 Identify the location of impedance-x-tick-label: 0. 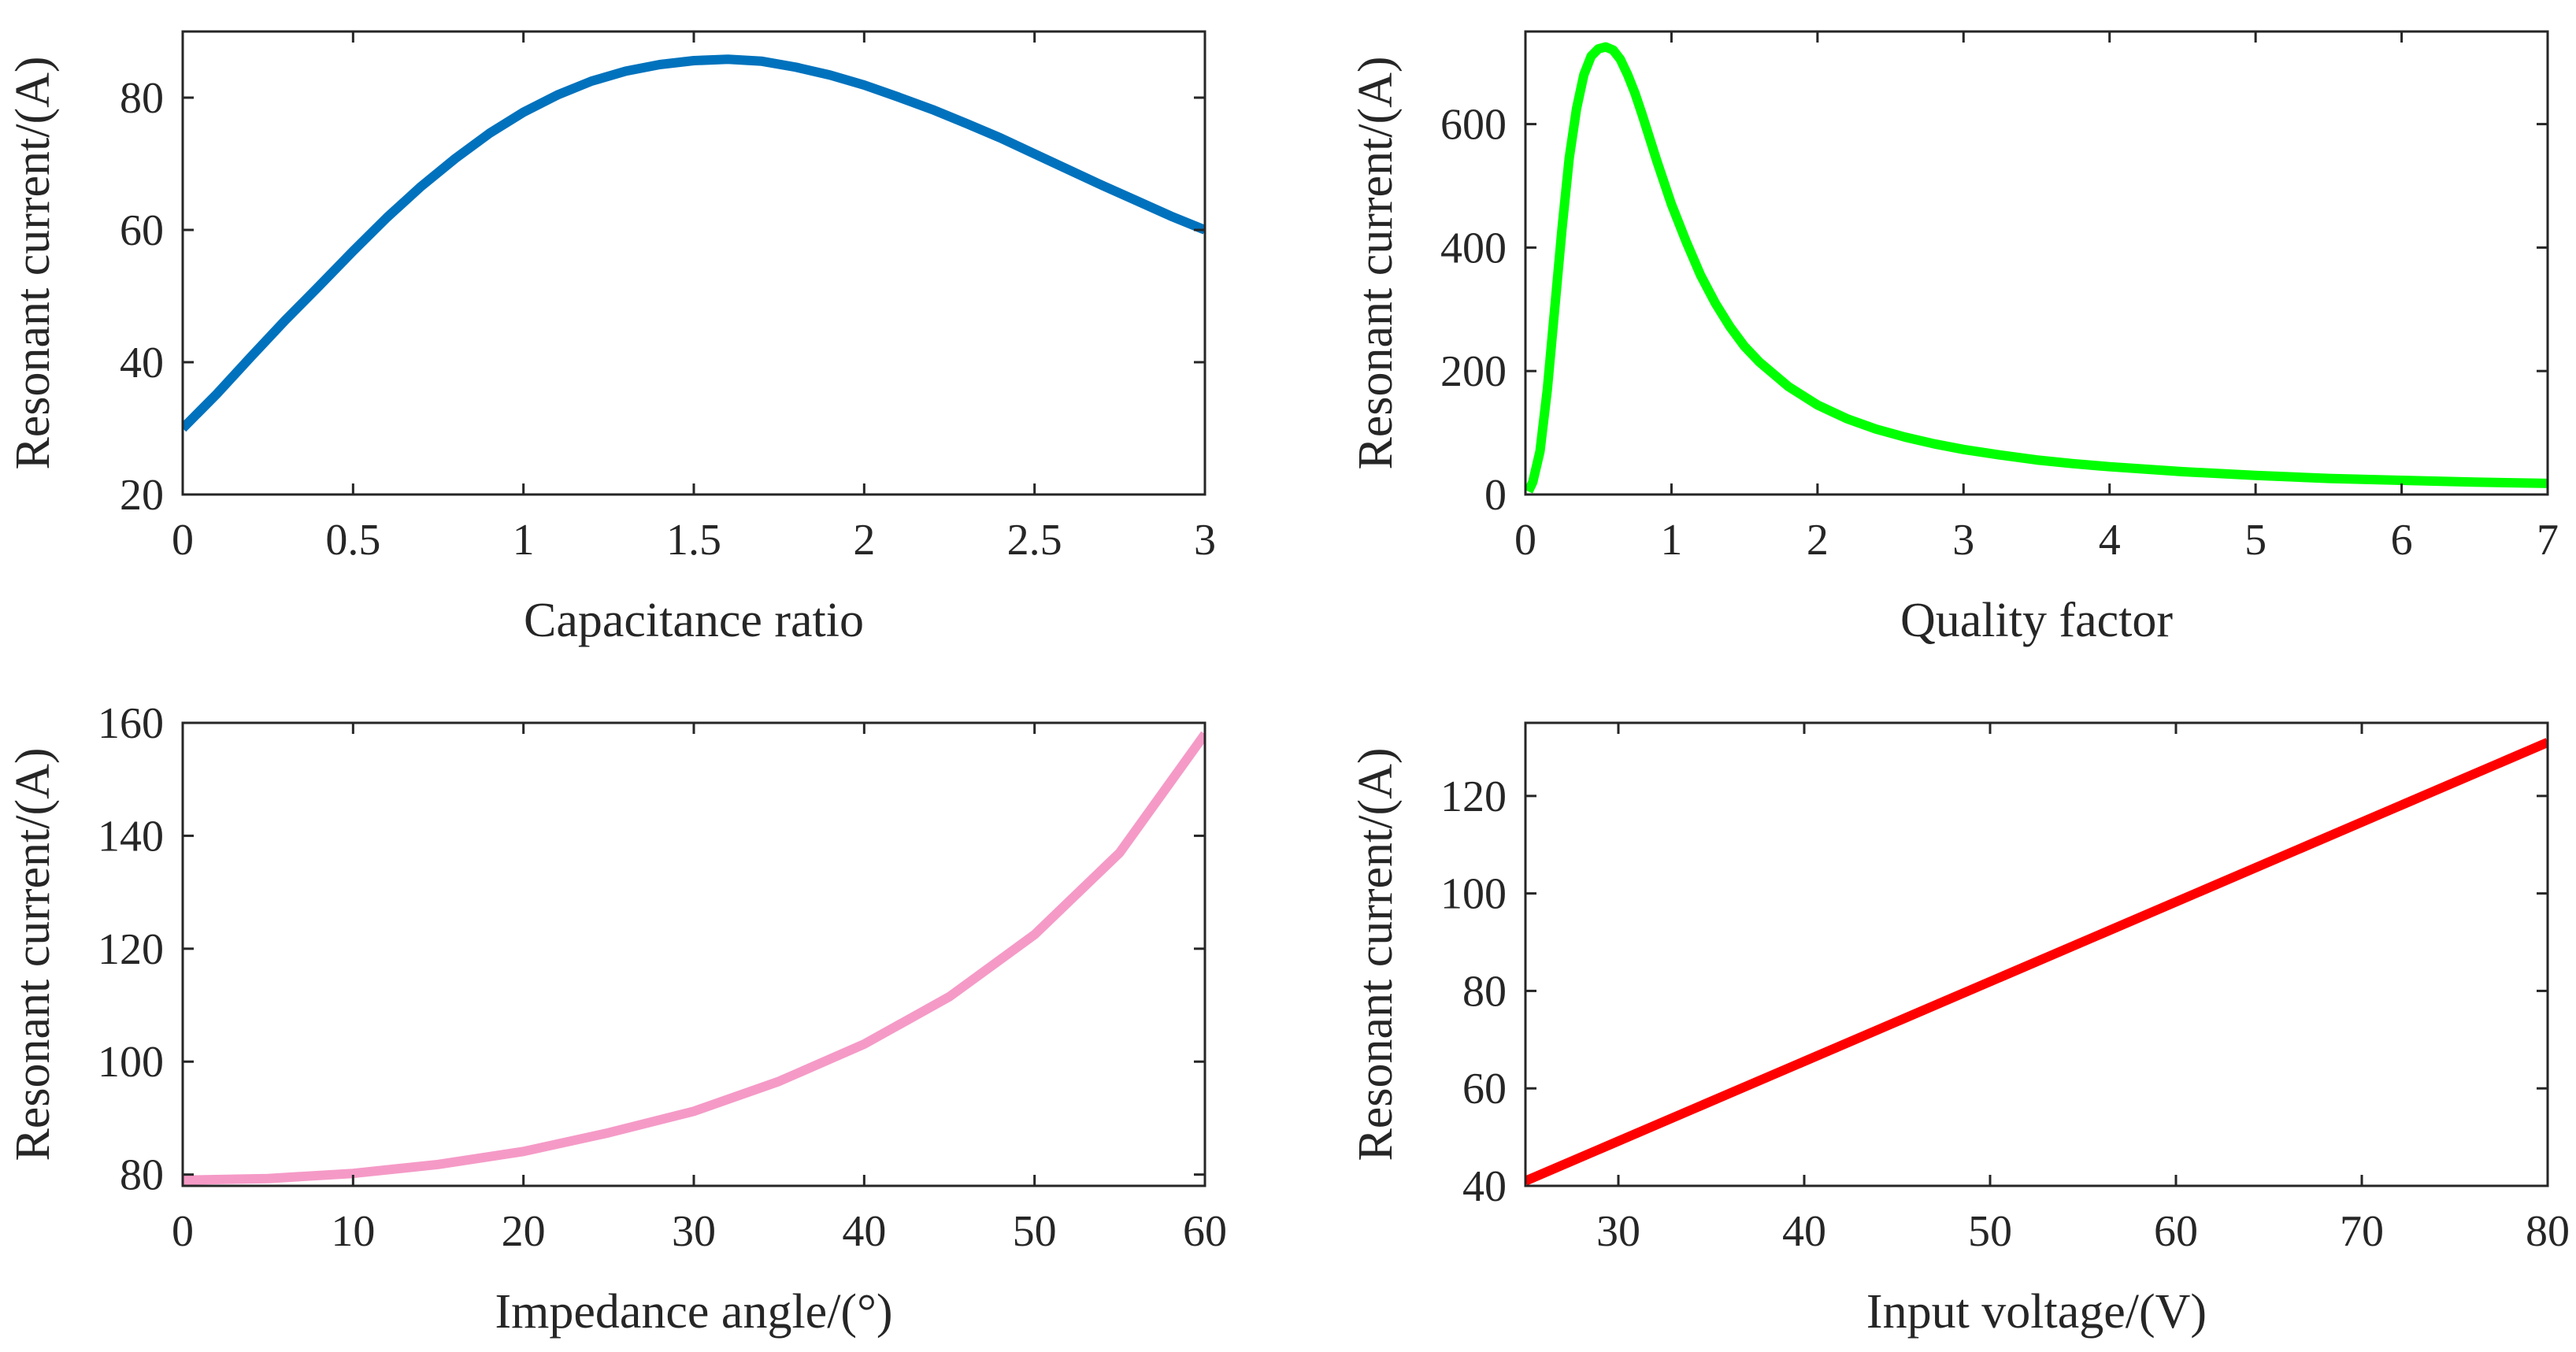
(183, 1231).